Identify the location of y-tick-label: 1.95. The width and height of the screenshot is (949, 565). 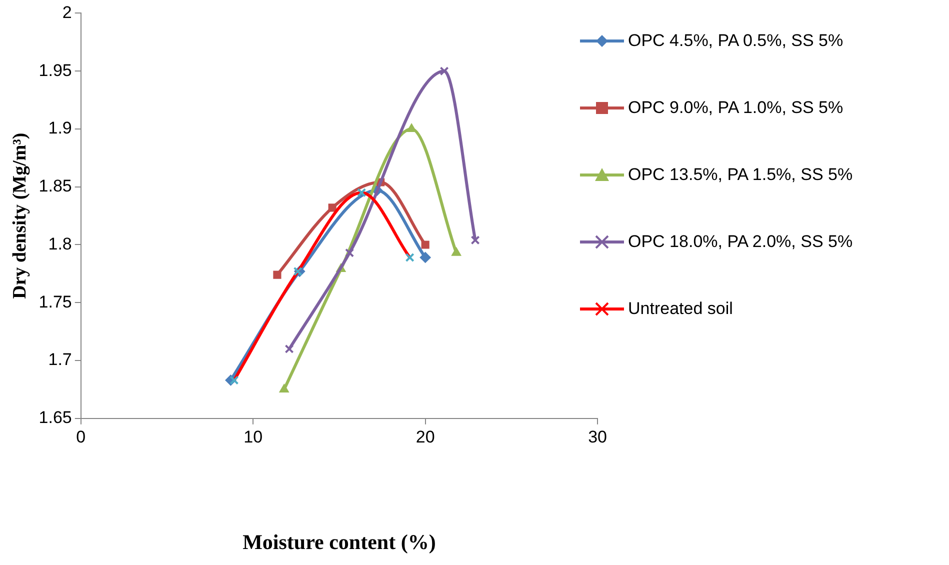
(55, 70).